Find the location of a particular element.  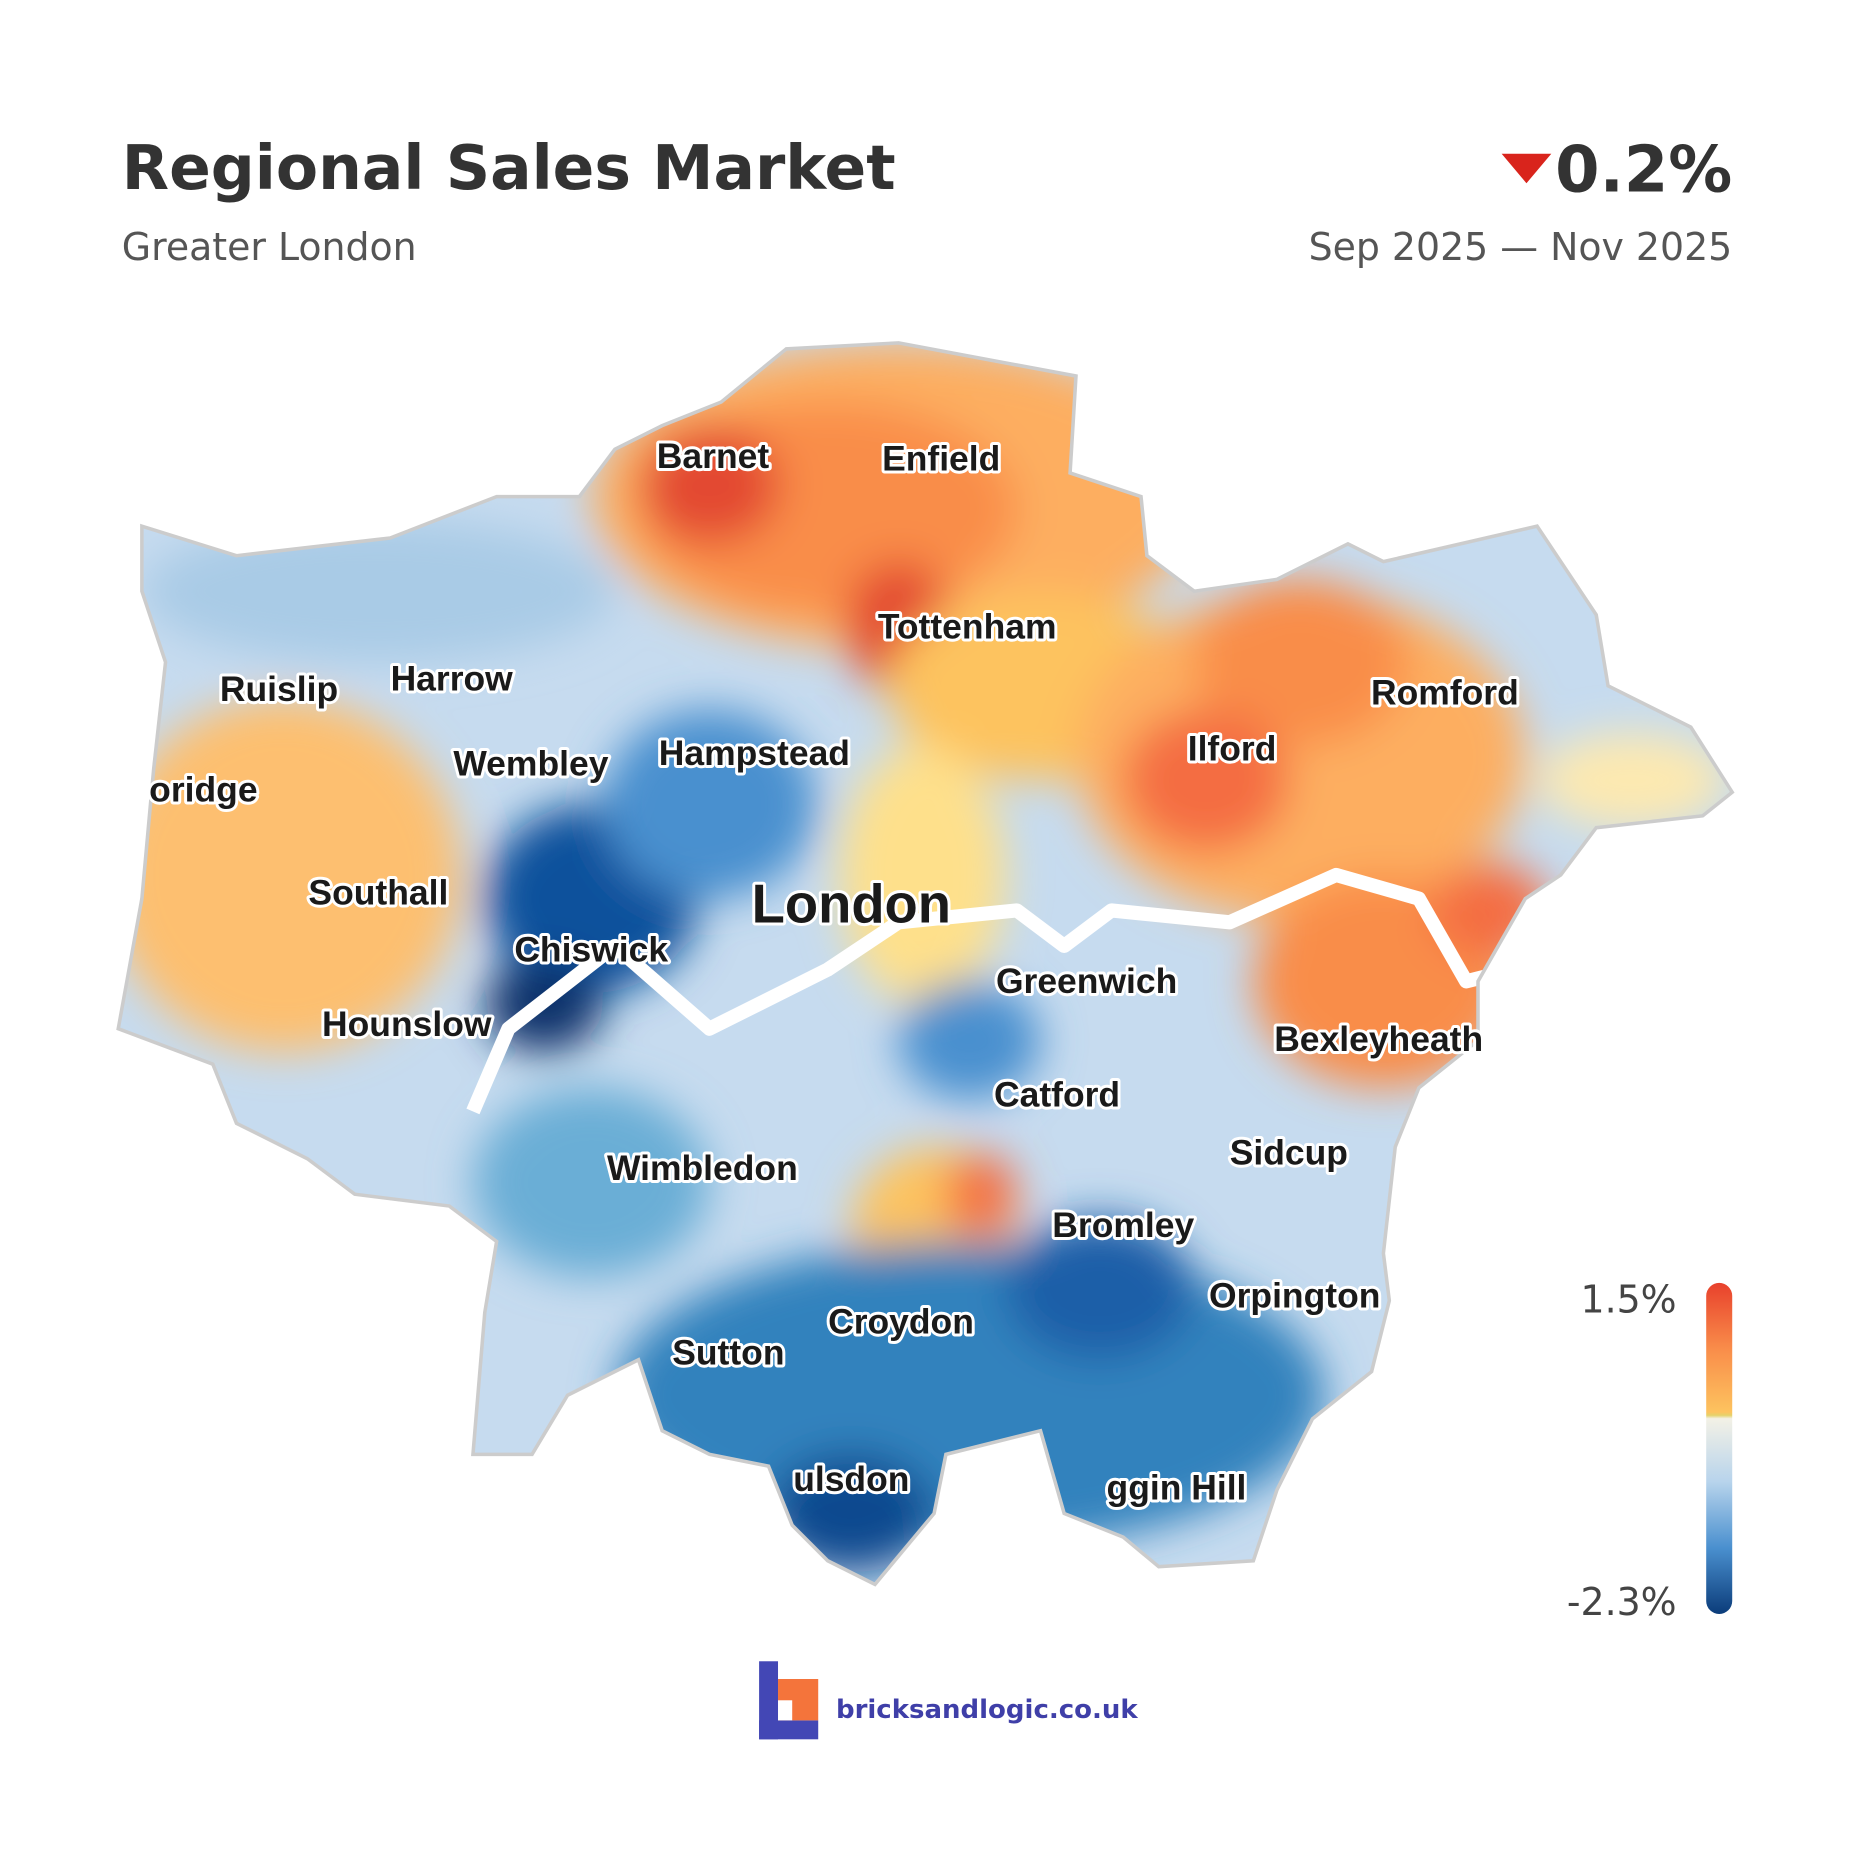

place-label: Chiswick is located at coordinates (591, 949).